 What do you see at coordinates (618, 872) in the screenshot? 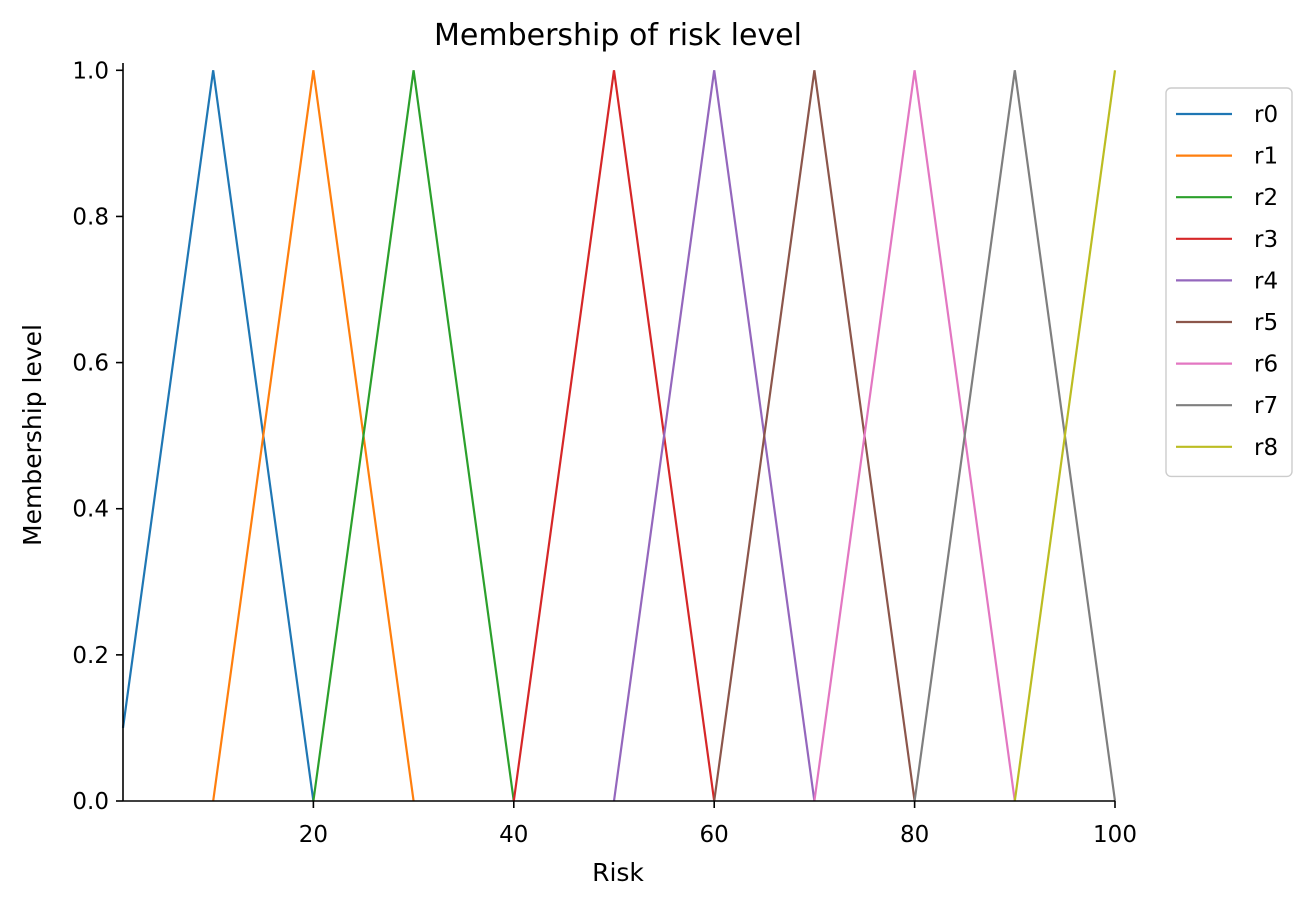
I see `x-axis-label: Risk` at bounding box center [618, 872].